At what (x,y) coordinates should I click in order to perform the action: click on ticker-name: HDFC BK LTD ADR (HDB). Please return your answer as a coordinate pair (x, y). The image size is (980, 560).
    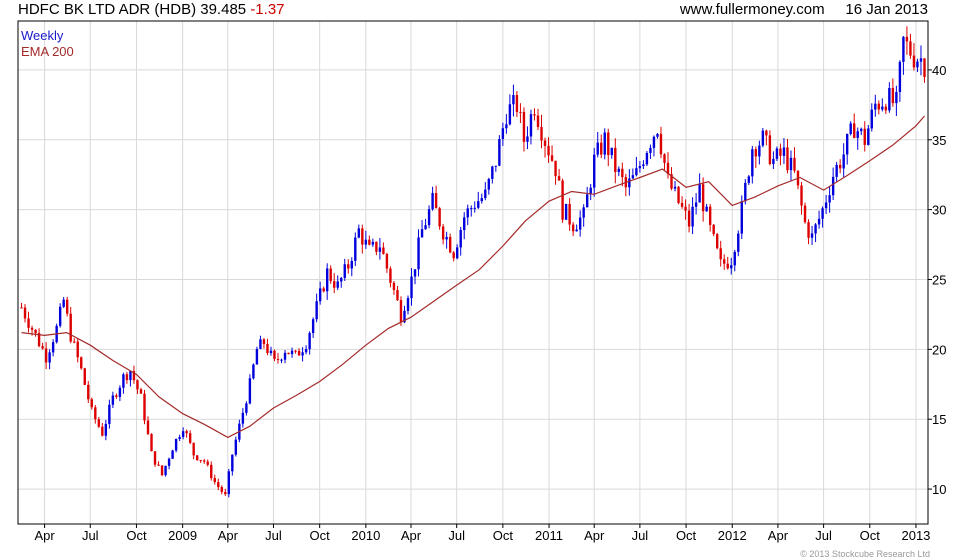
    Looking at the image, I should click on (107, 9).